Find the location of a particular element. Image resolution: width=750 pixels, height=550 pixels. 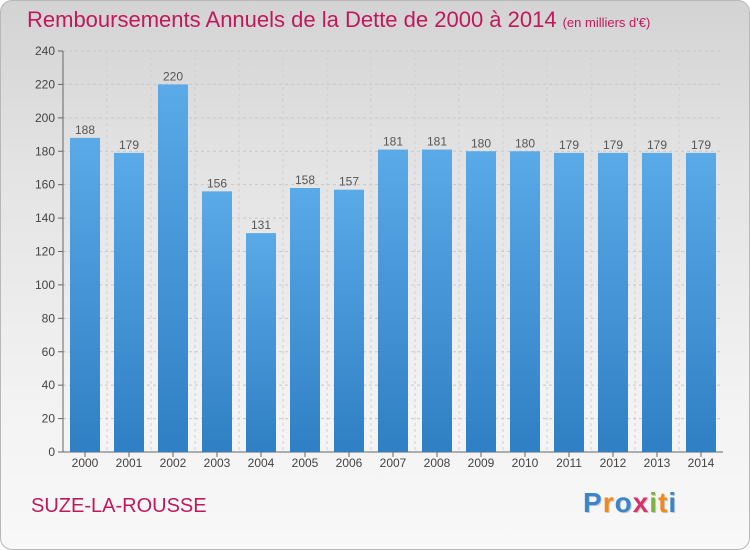

x-tick-label-2006: 2006 is located at coordinates (349, 463).